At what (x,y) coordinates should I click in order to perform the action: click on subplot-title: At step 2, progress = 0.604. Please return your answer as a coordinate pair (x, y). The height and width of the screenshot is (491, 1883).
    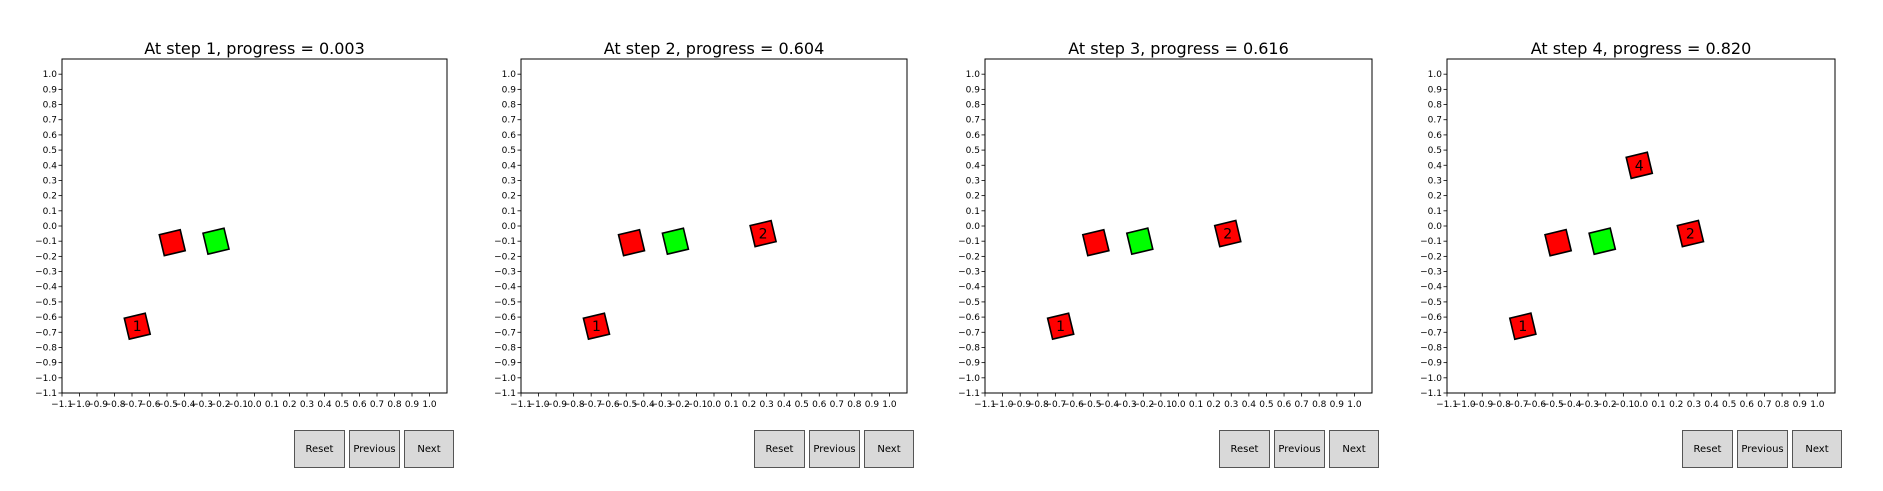
    Looking at the image, I should click on (714, 48).